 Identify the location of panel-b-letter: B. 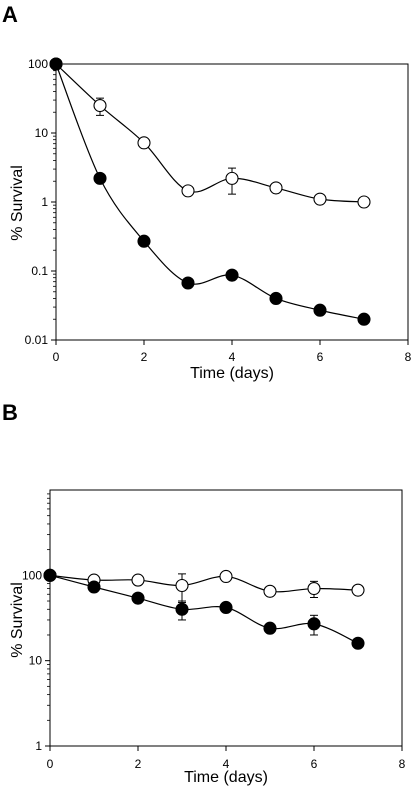
(10, 412).